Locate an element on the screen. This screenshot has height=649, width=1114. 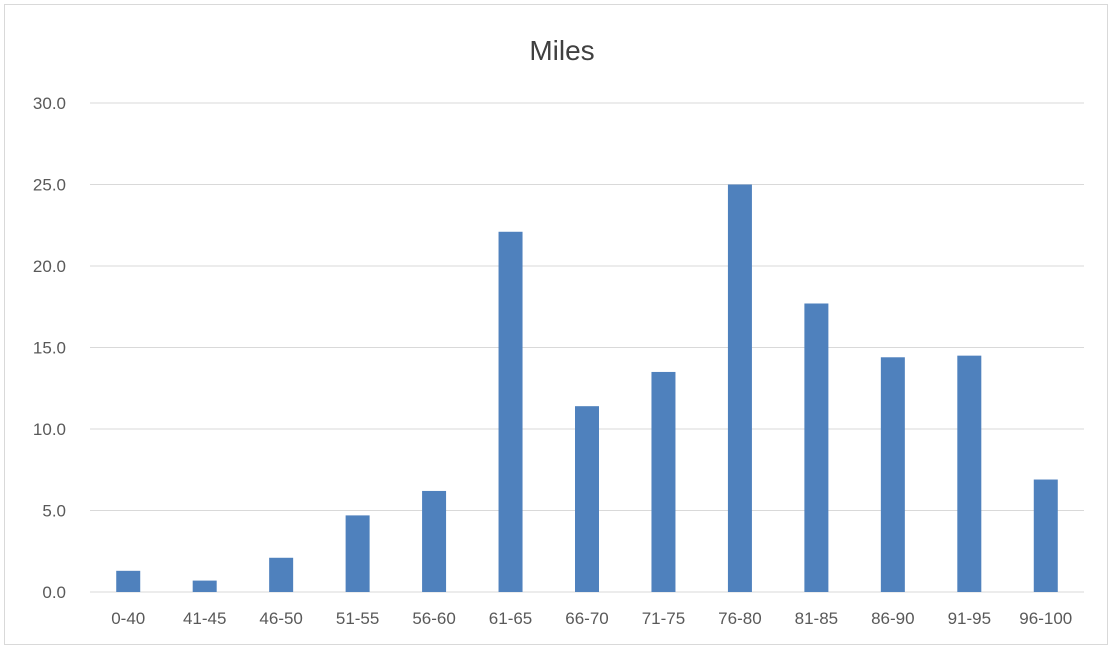
y-tick-label: 5.0 is located at coordinates (54, 511).